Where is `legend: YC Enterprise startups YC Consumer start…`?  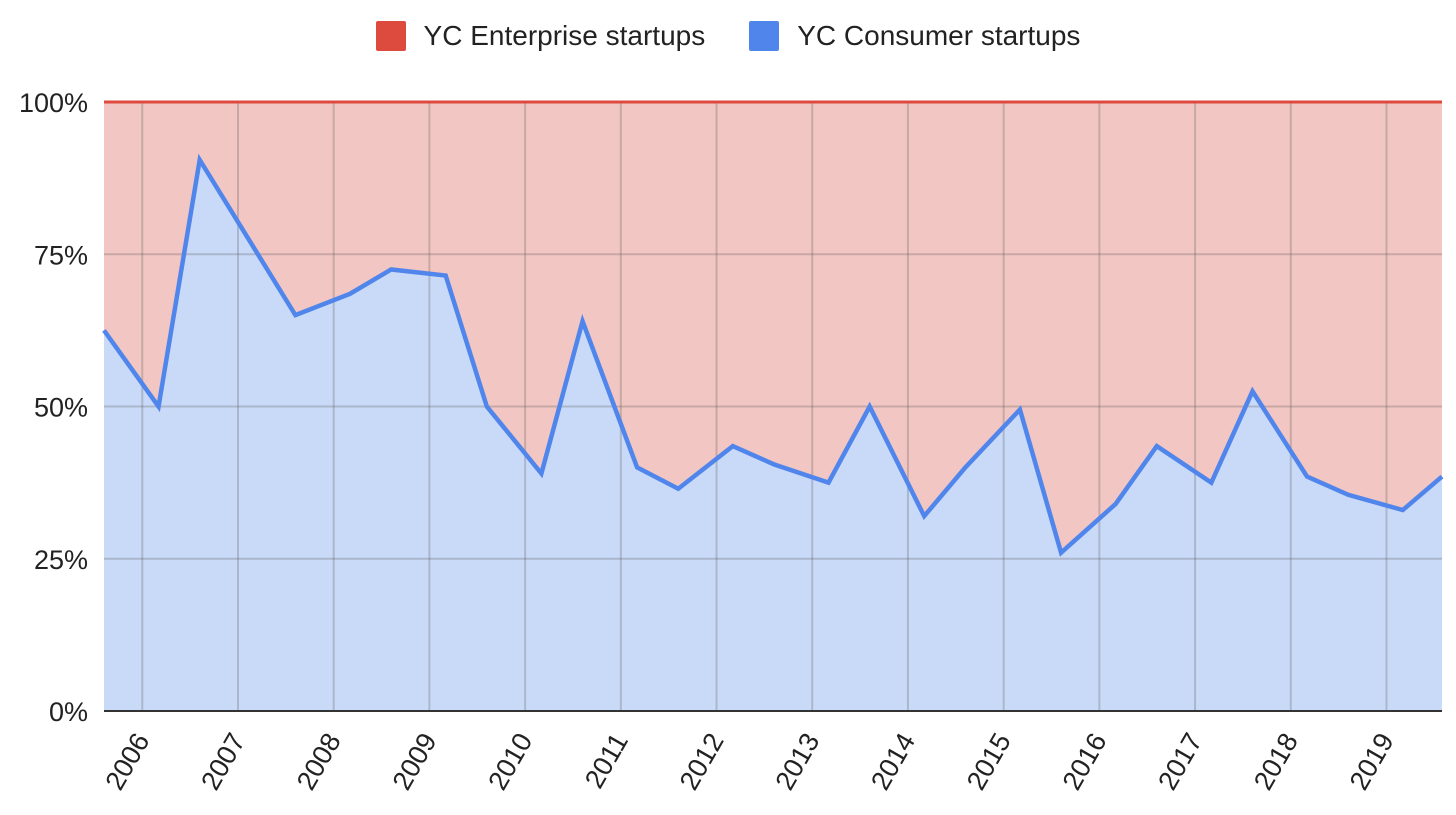 legend: YC Enterprise startups YC Consumer start… is located at coordinates (728, 36).